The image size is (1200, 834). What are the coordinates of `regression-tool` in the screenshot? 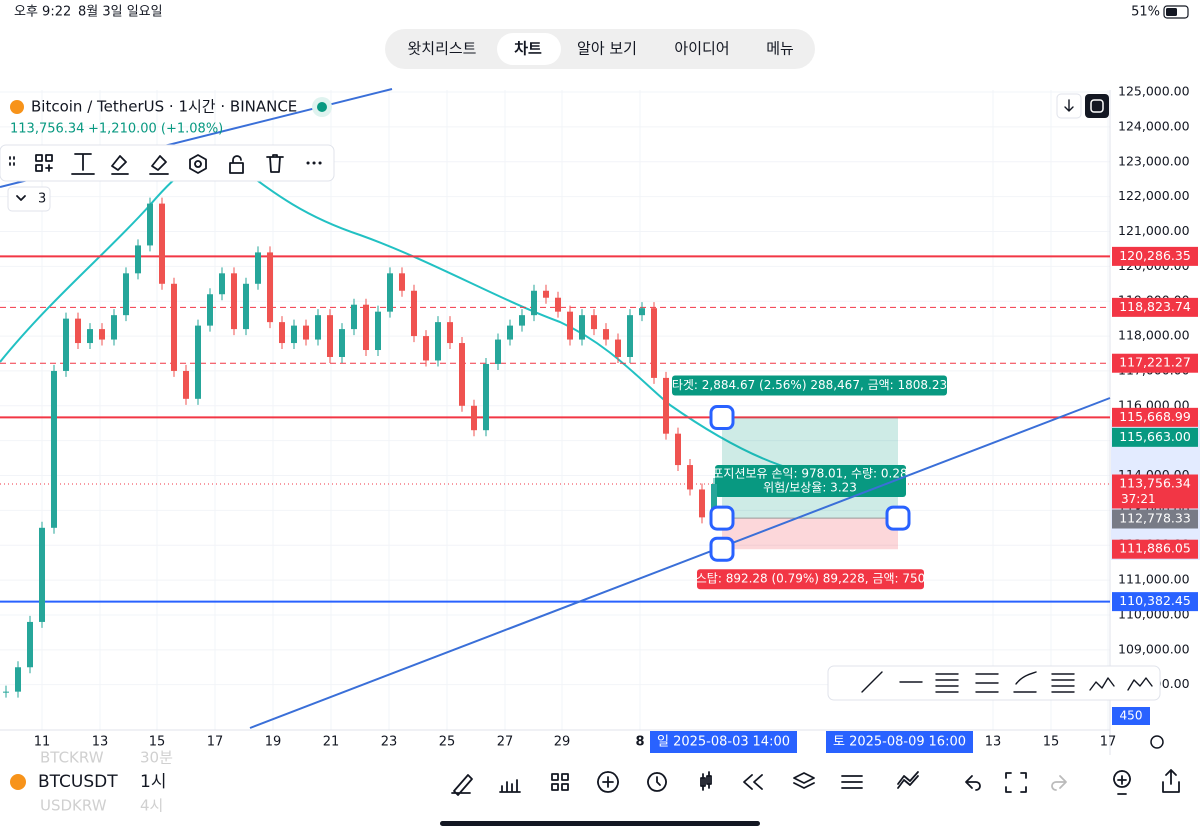 It's located at (1025, 682).